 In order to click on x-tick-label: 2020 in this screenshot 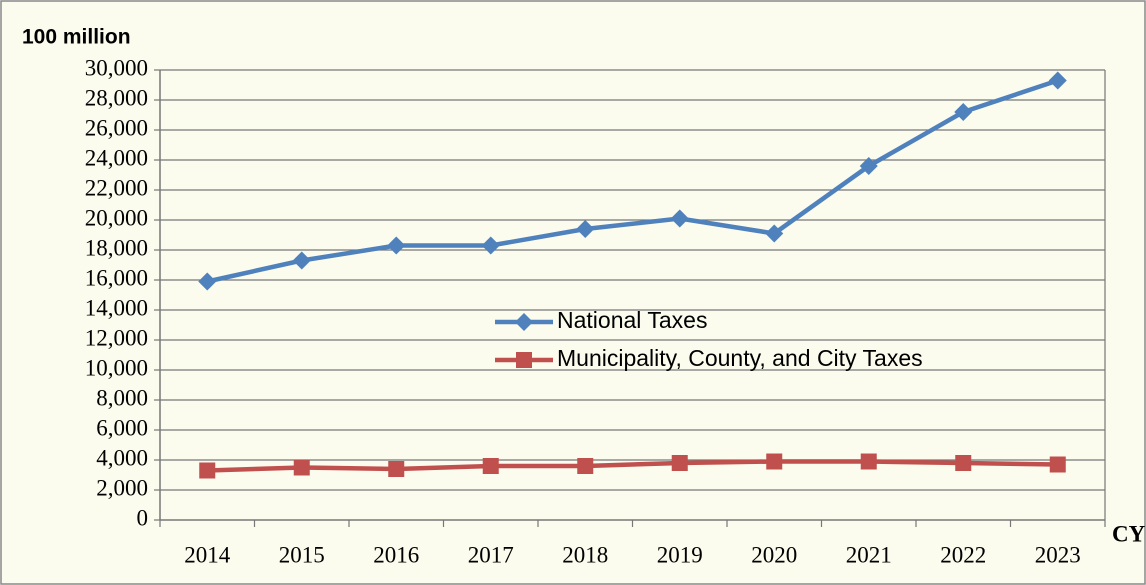, I will do `click(774, 554)`.